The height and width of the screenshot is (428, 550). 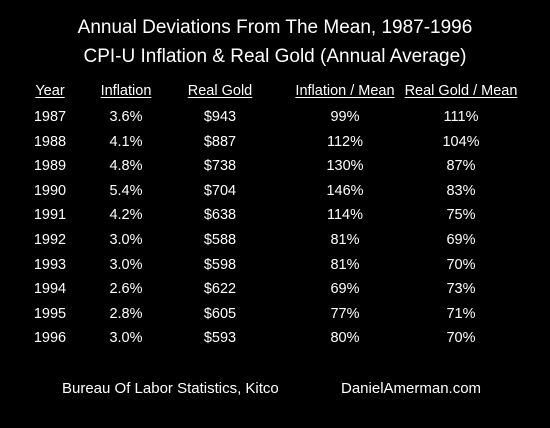 What do you see at coordinates (50, 338) in the screenshot?
I see `cell-year: 1996` at bounding box center [50, 338].